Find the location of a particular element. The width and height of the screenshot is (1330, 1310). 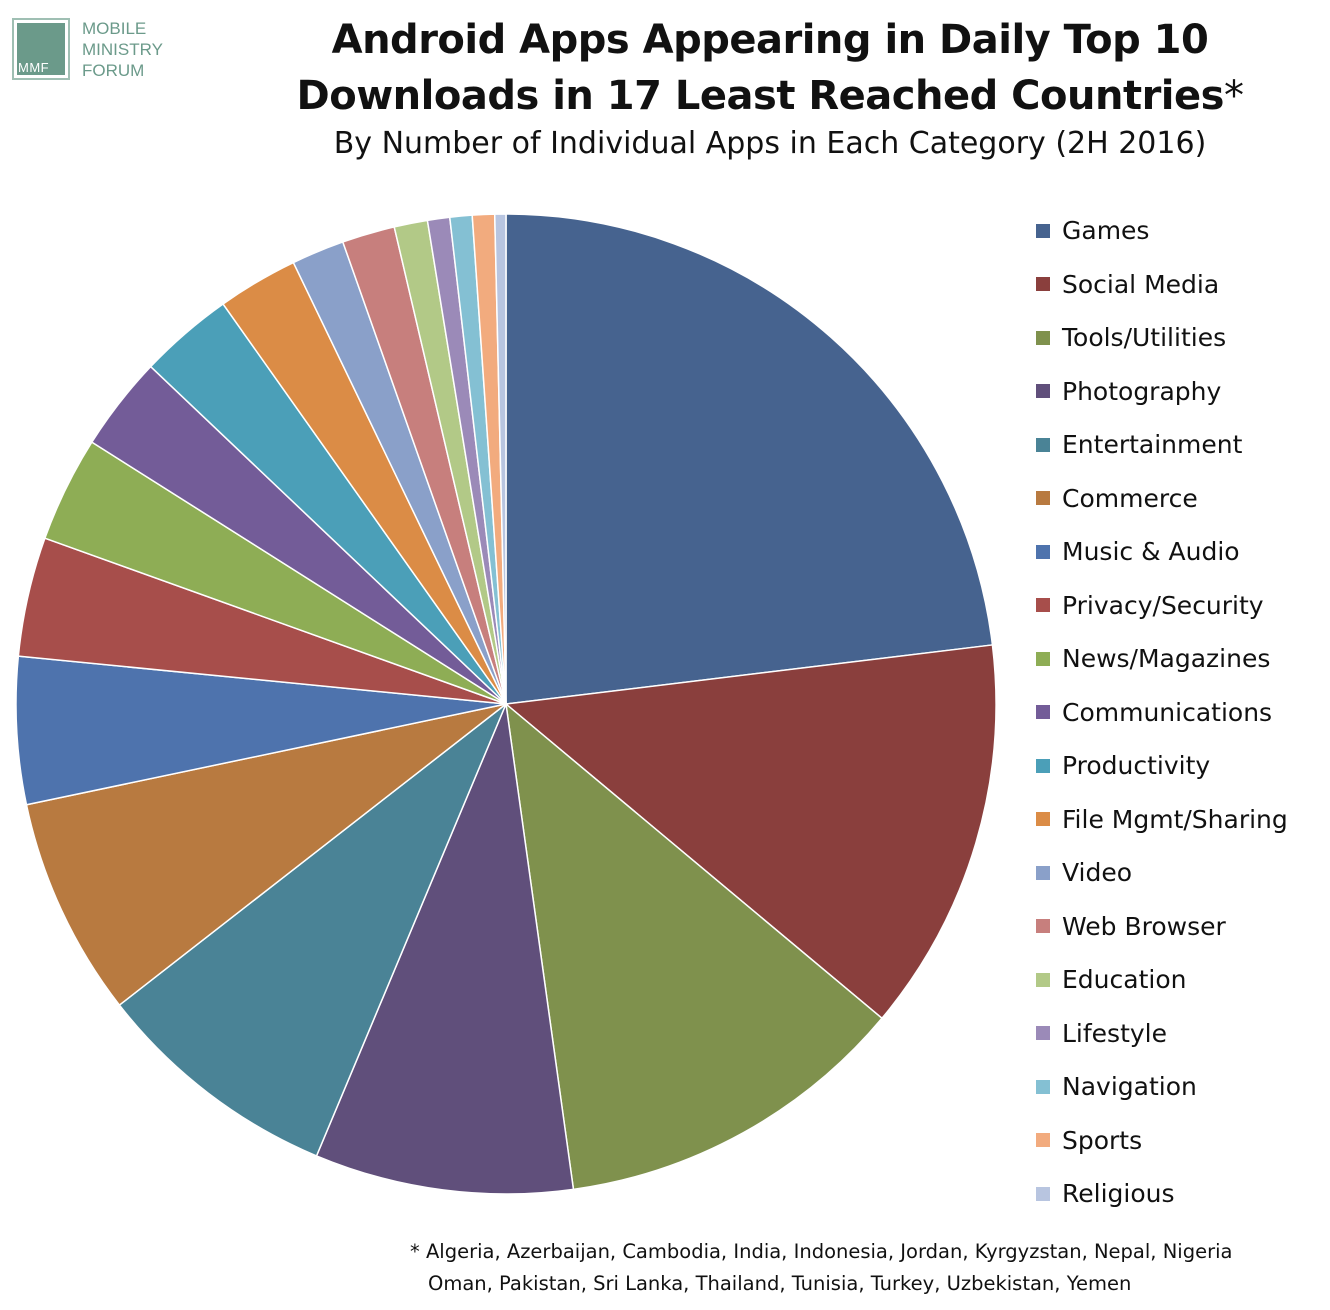

legend-swatch-games is located at coordinates (1043, 230).